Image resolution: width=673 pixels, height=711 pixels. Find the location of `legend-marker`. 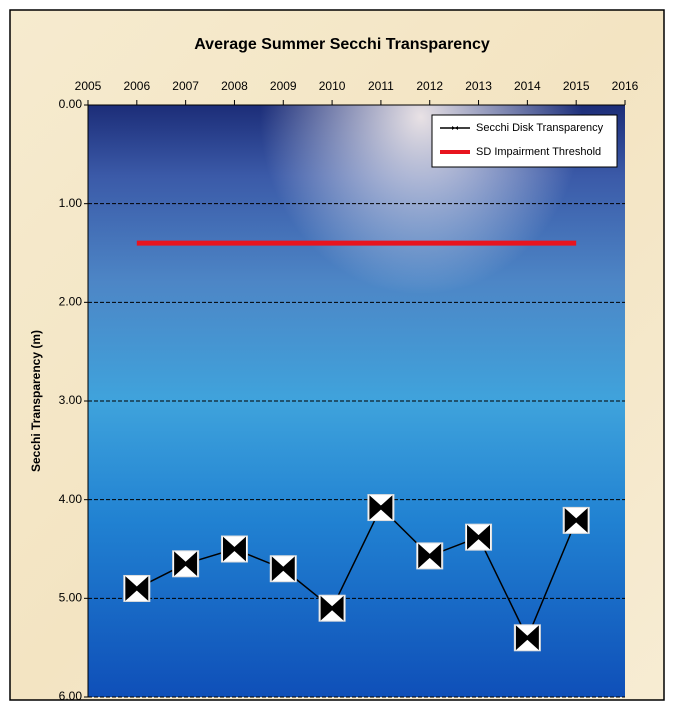

legend-marker is located at coordinates (455, 128).